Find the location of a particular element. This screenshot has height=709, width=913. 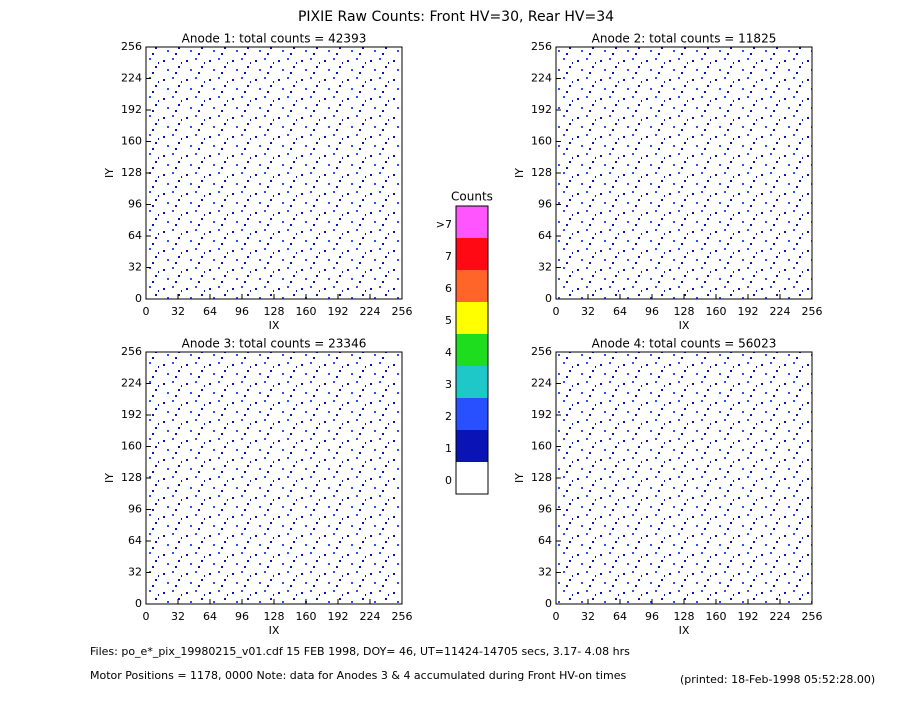

panel-title: Anode 1: total counts = 42393 is located at coordinates (274, 39).